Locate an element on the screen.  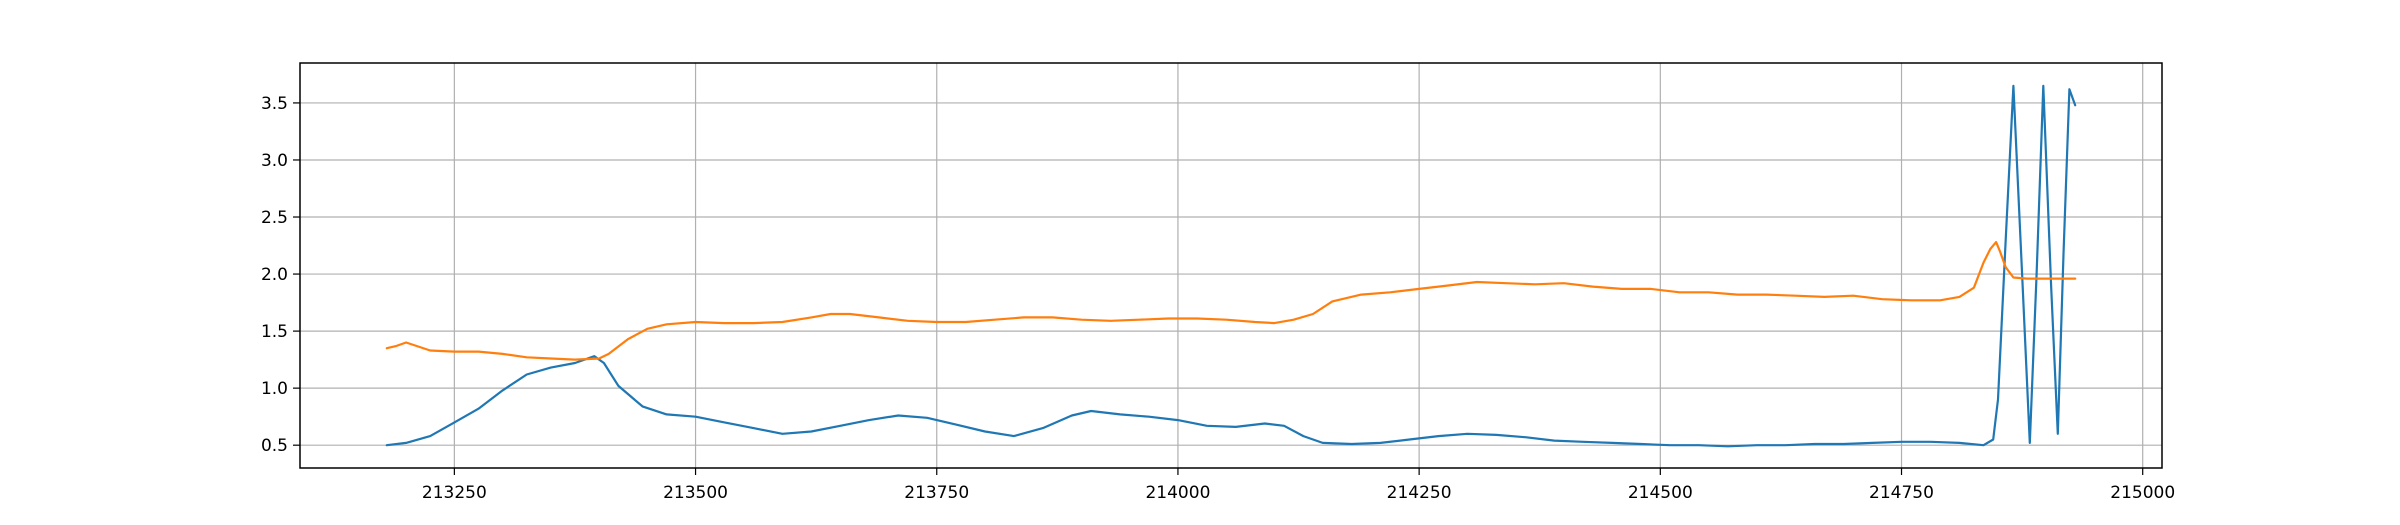
x-tick-label: 214000 is located at coordinates (1177, 493).